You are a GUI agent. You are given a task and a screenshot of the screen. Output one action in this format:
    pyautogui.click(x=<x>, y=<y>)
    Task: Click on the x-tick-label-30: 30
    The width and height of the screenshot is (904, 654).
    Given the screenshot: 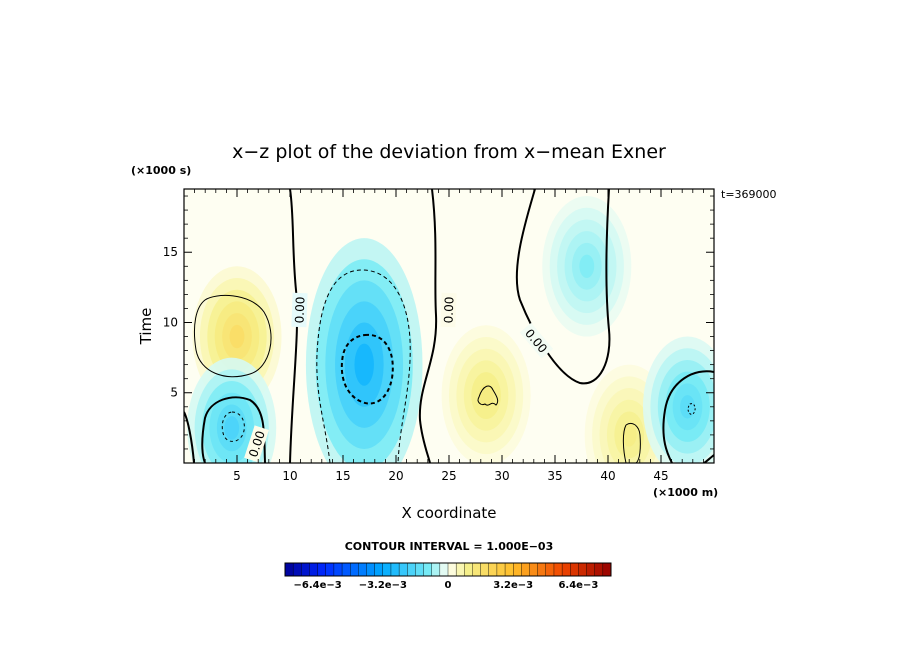 What is the action you would take?
    pyautogui.click(x=501, y=476)
    